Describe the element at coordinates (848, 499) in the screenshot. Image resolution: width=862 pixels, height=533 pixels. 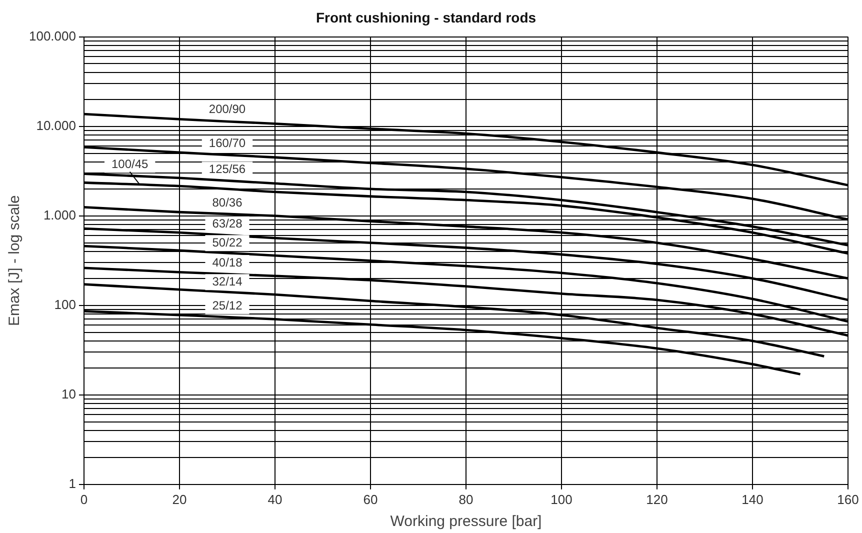
I see `x-tick-label: 160` at that location.